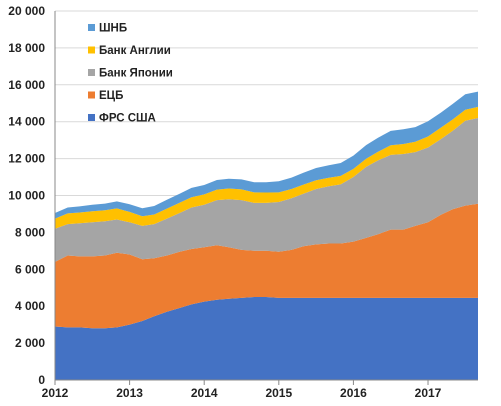  What do you see at coordinates (30, 306) in the screenshot?
I see `y-tick-label: 4 000` at bounding box center [30, 306].